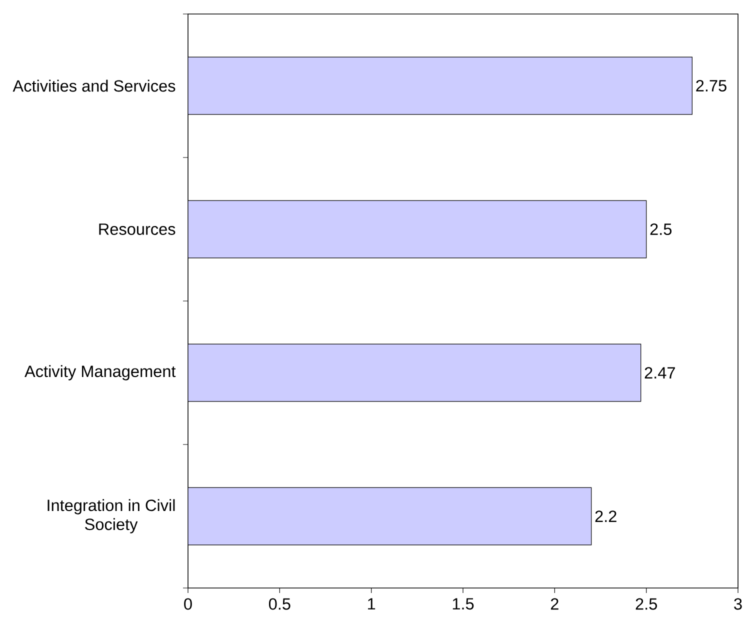 The width and height of the screenshot is (747, 619). Describe the element at coordinates (111, 516) in the screenshot. I see `y-tick-label: Integration in Civil Society` at that location.